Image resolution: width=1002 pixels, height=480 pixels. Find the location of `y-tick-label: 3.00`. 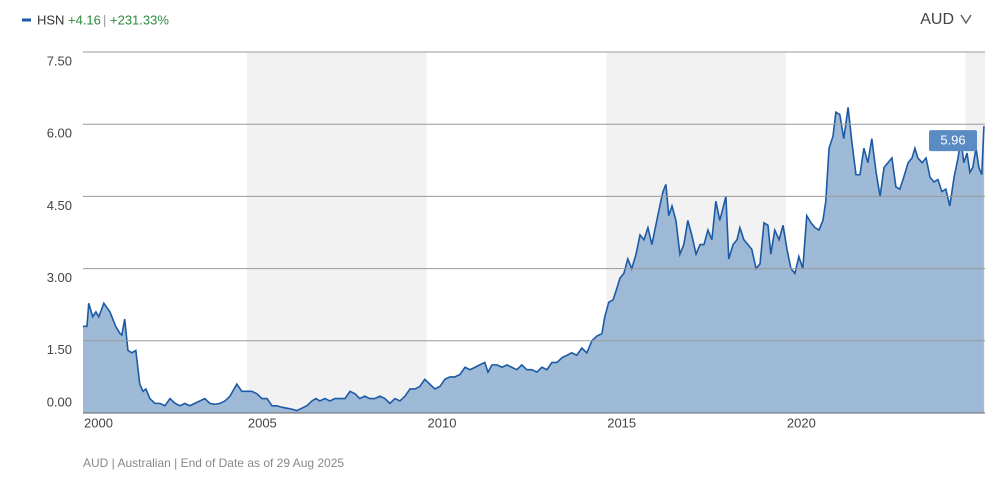

y-tick-label: 3.00 is located at coordinates (59, 277).